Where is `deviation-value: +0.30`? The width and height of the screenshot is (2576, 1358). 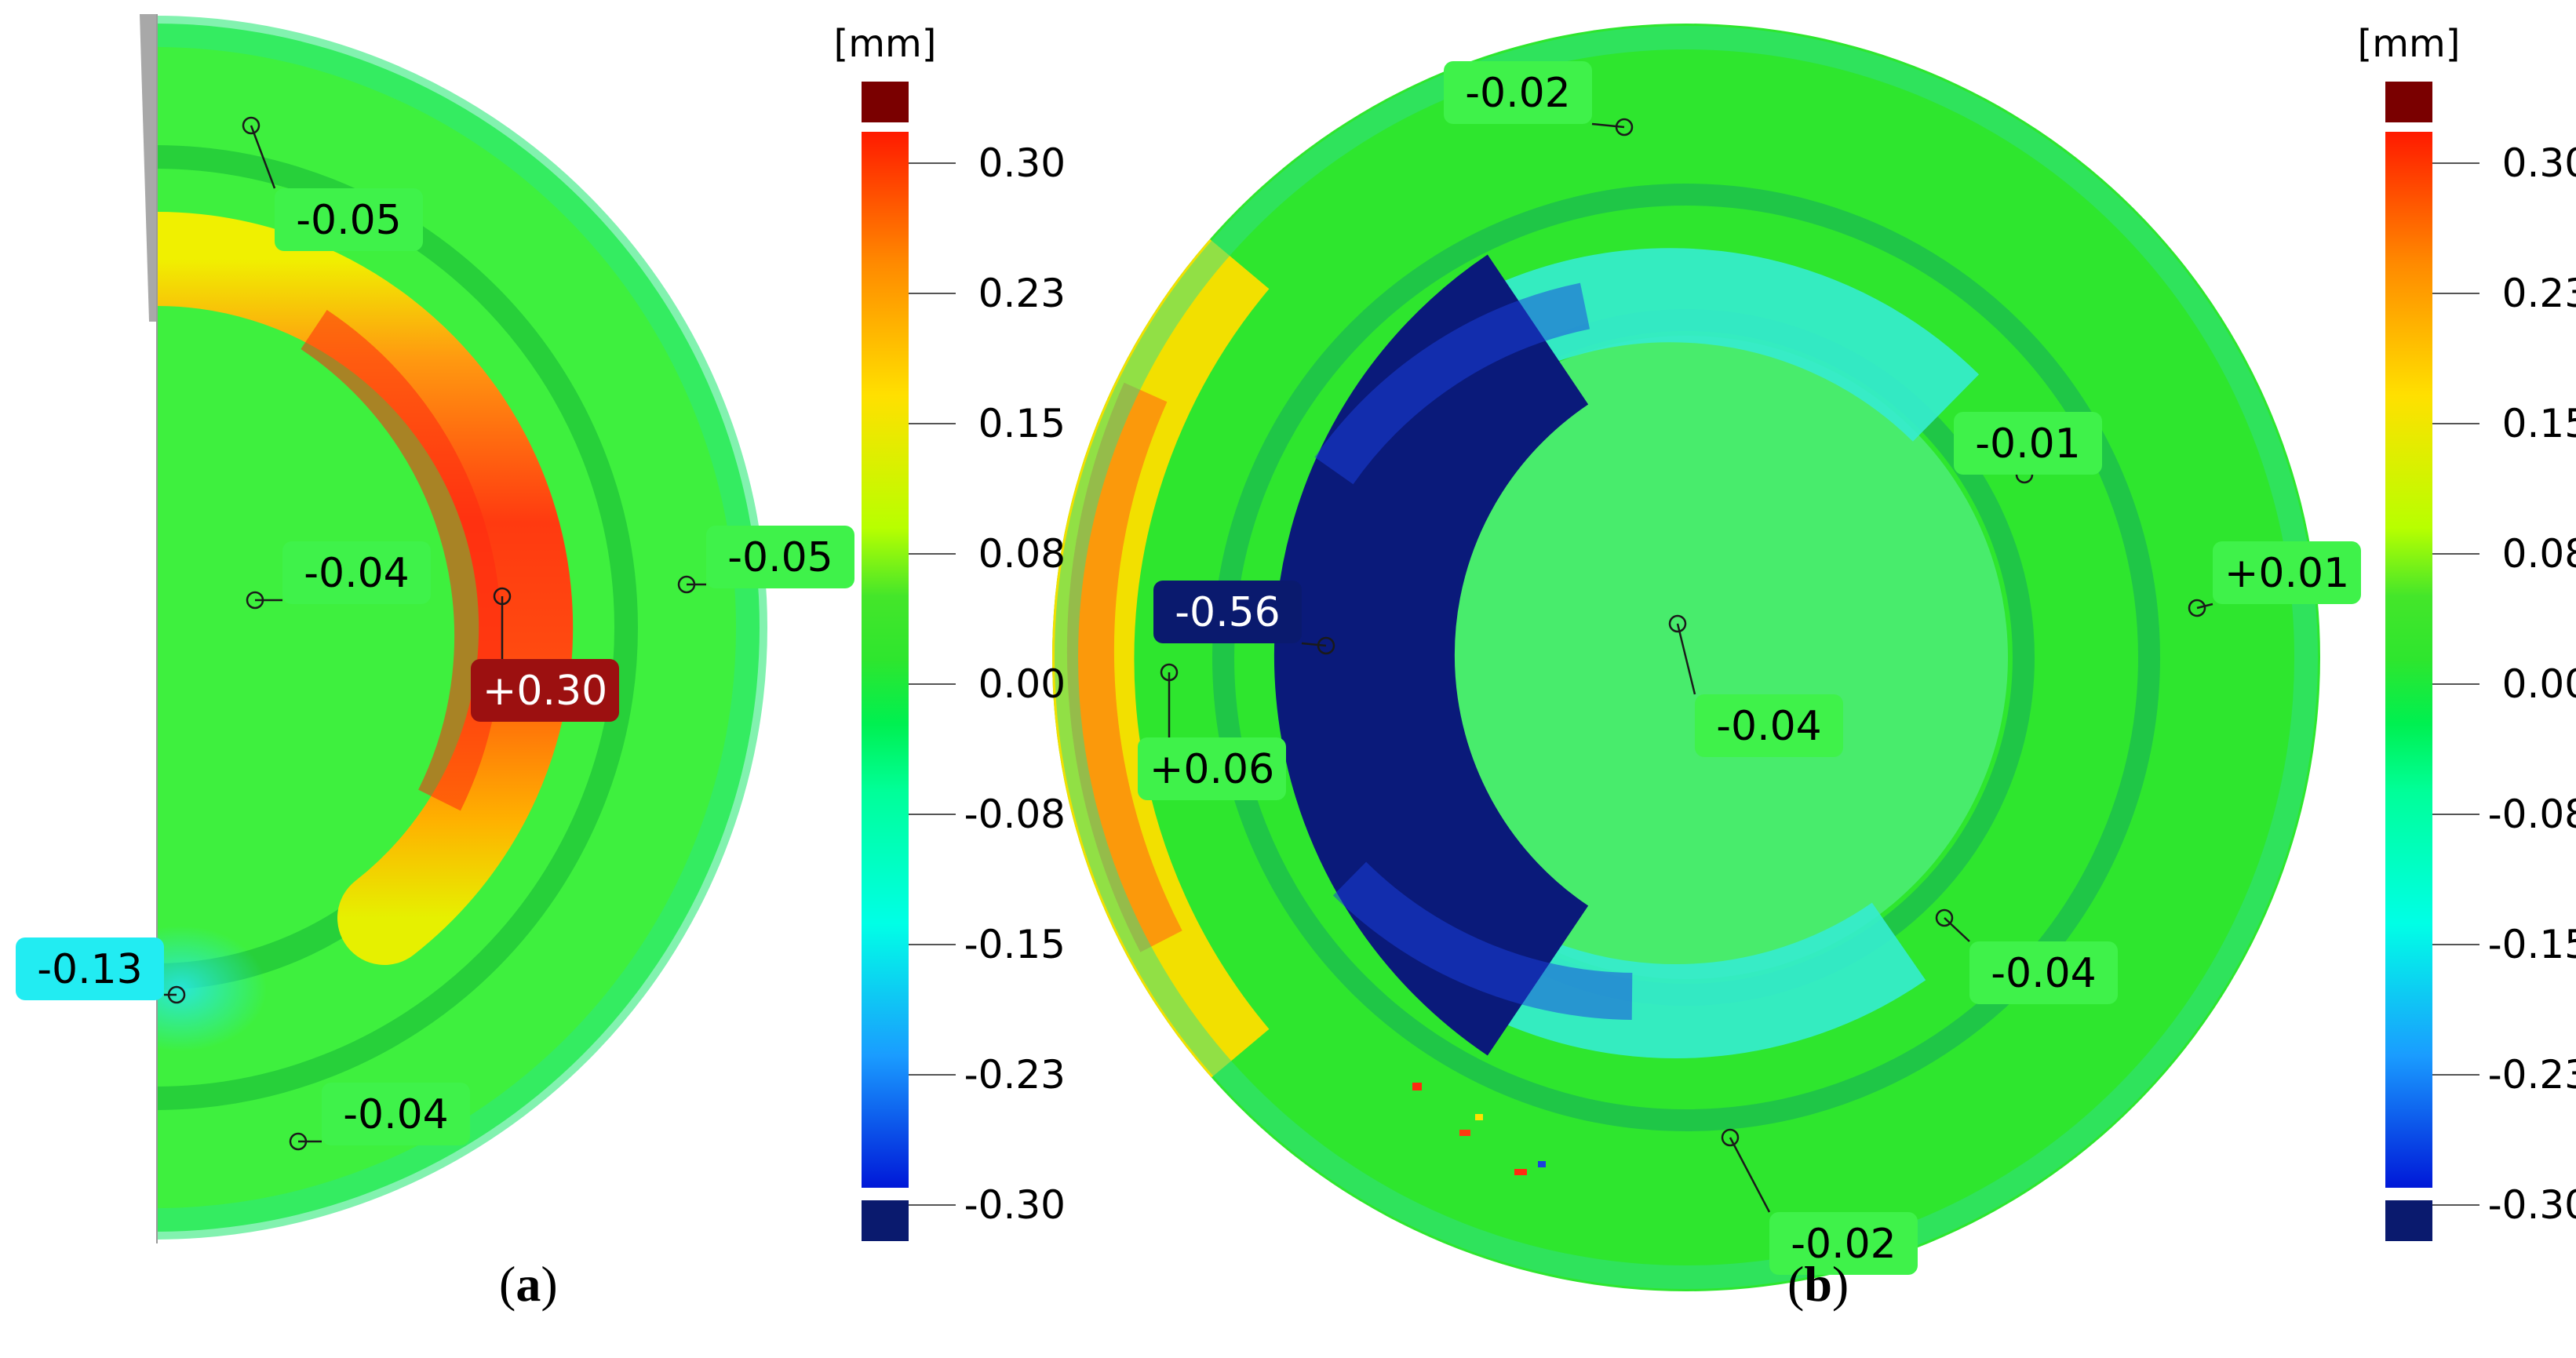
deviation-value: +0.30 is located at coordinates (545, 691).